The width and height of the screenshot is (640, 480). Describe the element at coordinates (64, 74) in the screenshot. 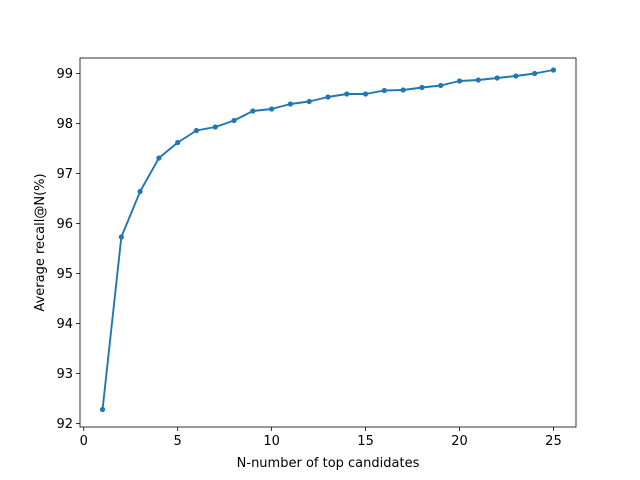

I see `y-tick-label: 99` at that location.